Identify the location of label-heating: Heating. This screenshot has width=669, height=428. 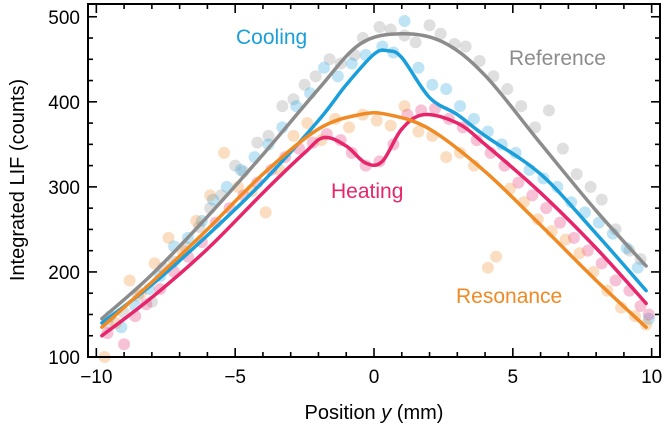
(367, 191).